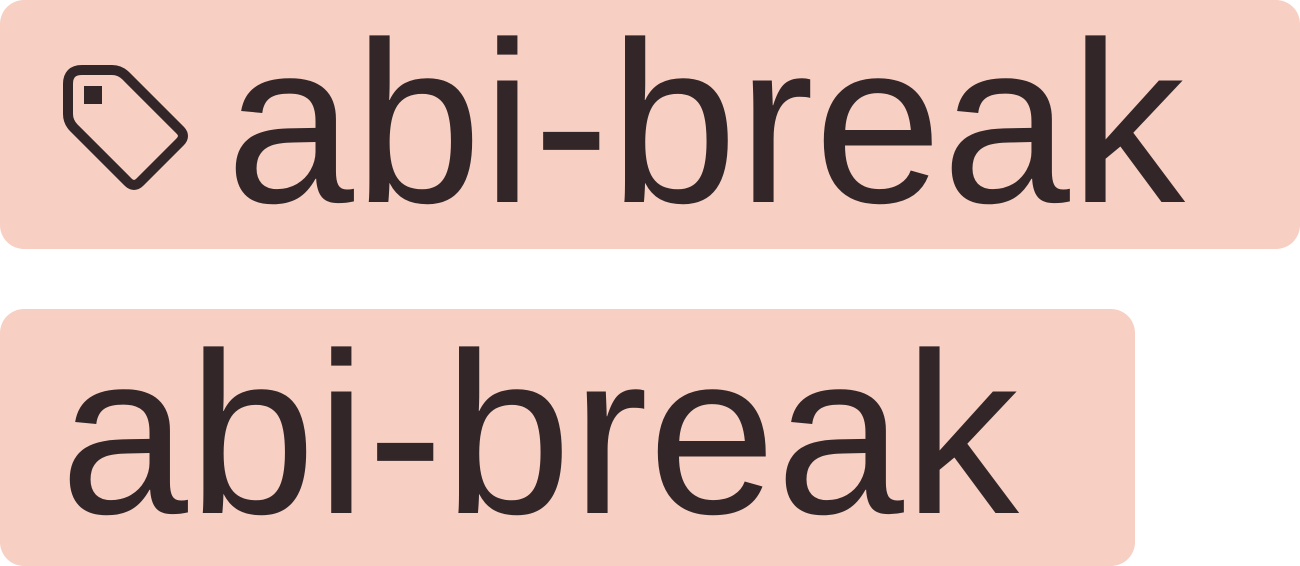 The image size is (1300, 566). Describe the element at coordinates (127, 129) in the screenshot. I see `tag-icon` at that location.